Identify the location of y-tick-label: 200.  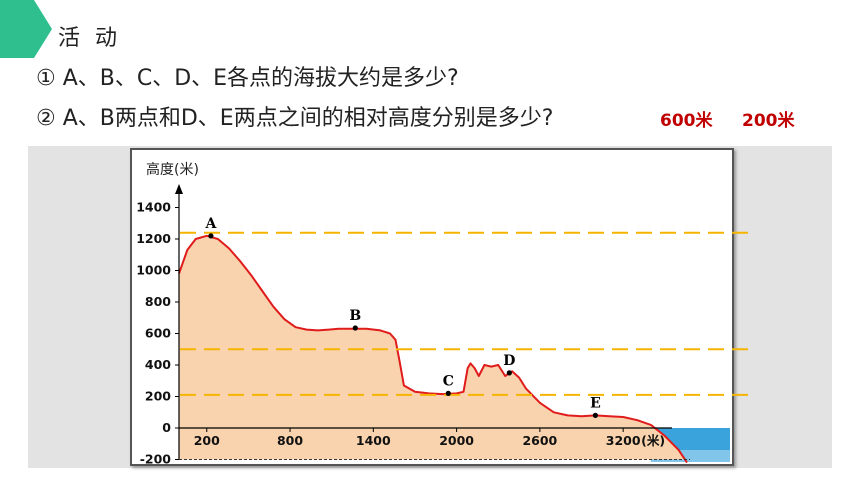
(158, 396).